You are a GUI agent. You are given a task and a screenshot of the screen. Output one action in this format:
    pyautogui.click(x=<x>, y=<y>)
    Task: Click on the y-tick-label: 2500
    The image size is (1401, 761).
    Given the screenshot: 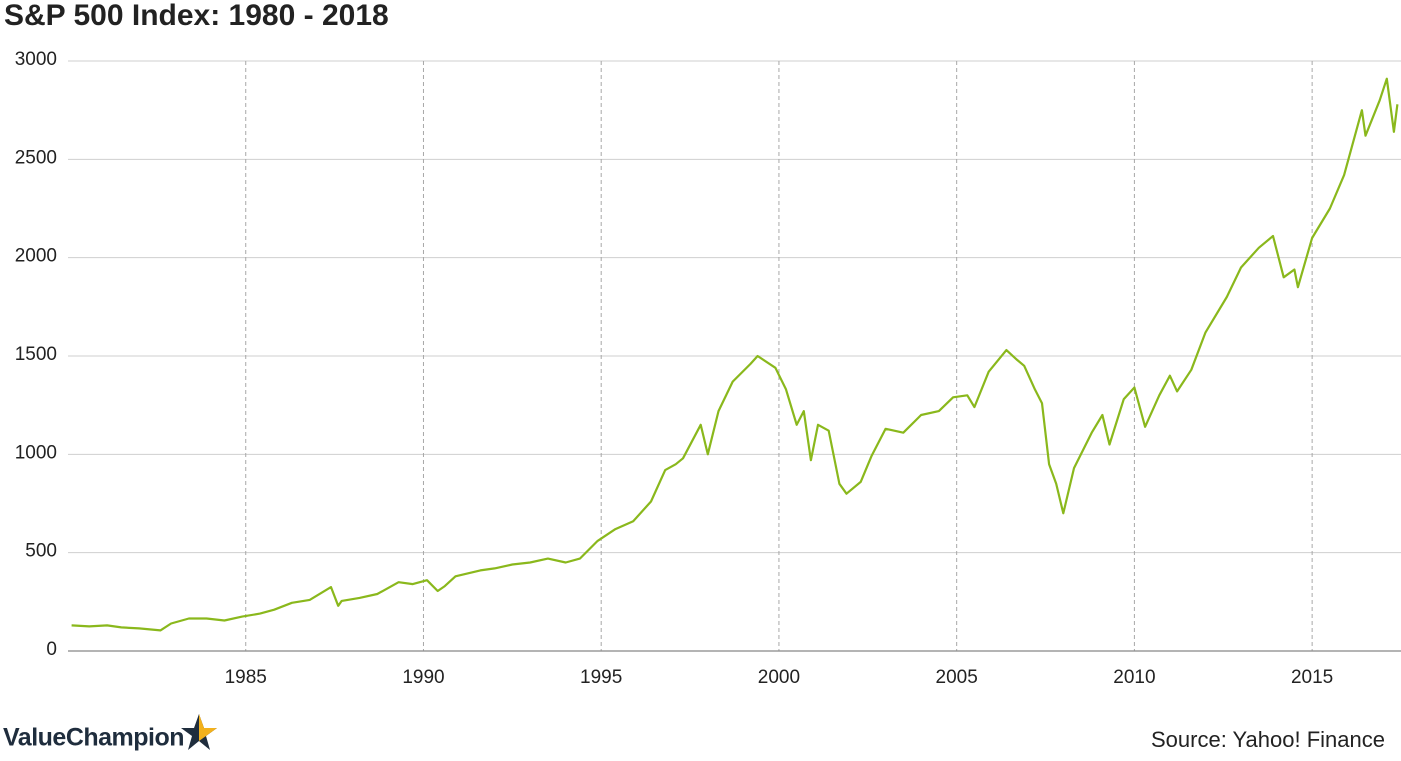 What is the action you would take?
    pyautogui.click(x=36, y=157)
    